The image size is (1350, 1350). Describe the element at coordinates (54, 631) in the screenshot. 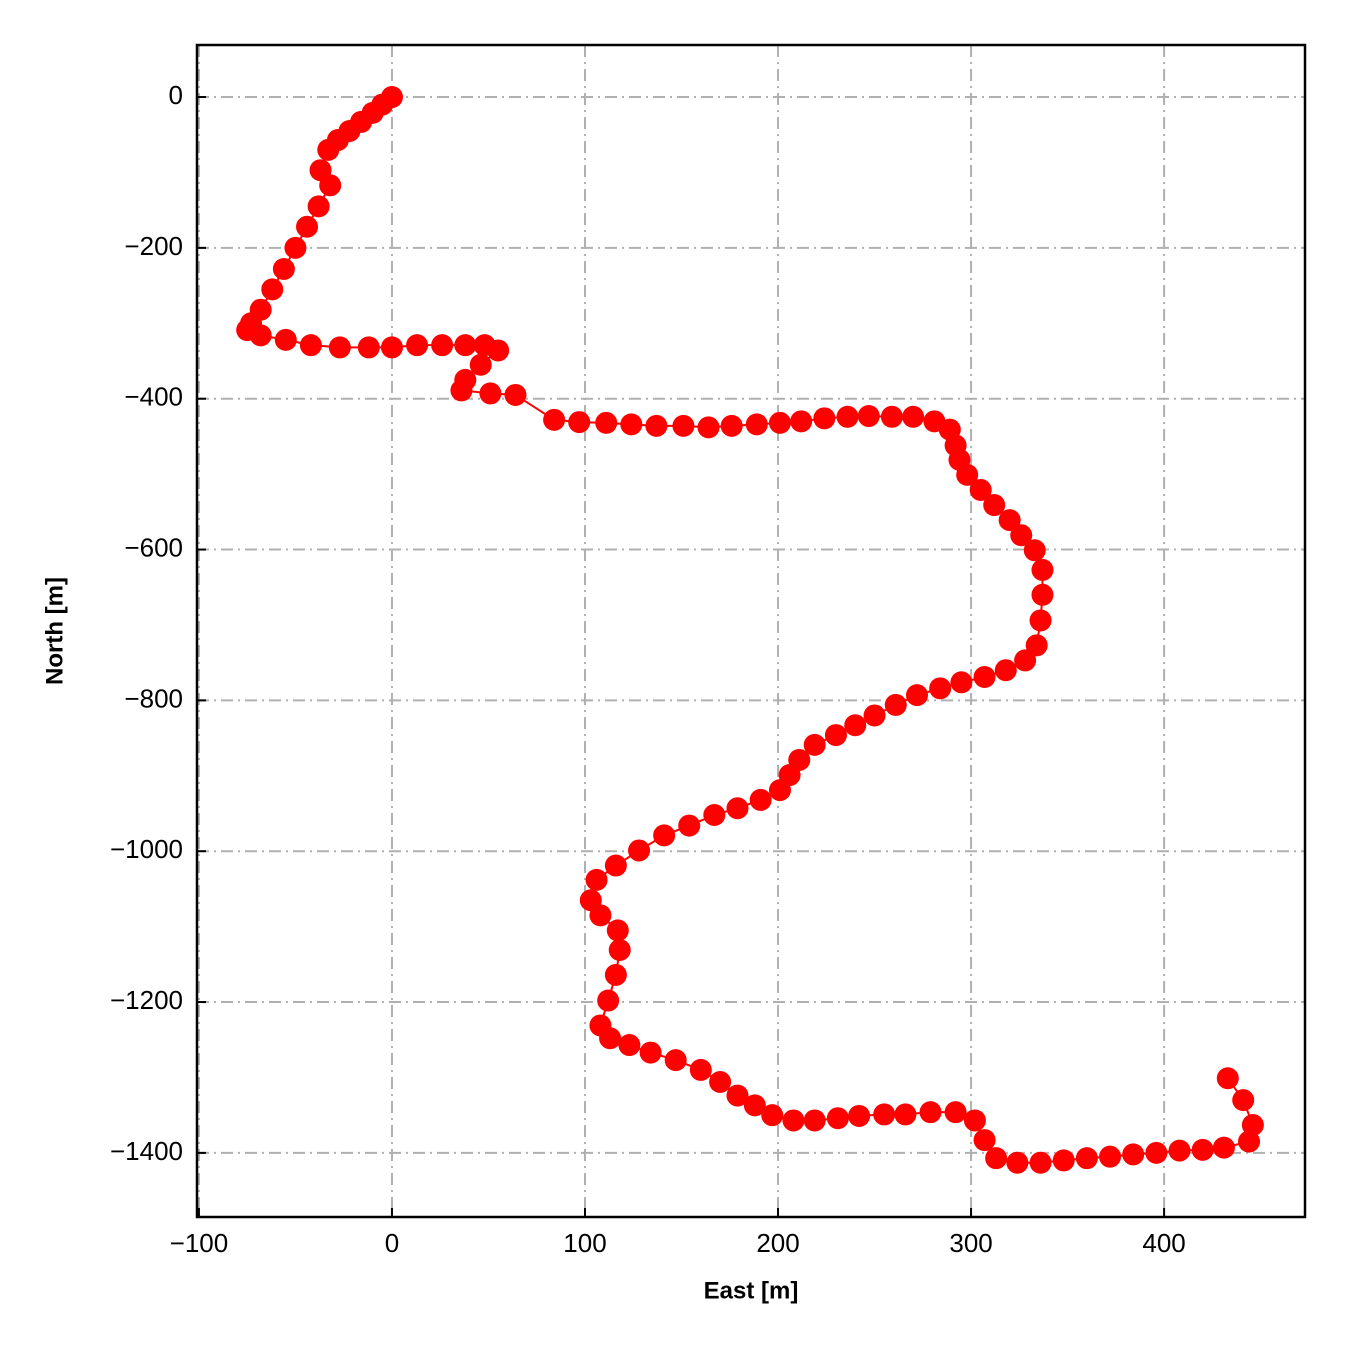

I see `y-axis-label: North [m]` at that location.